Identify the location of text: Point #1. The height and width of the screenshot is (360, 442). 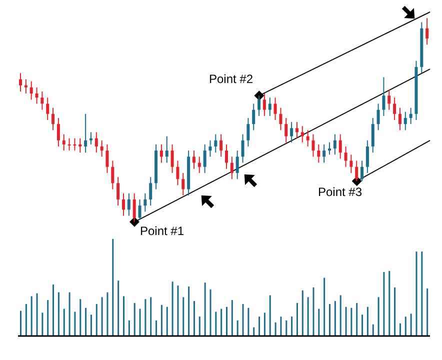
(162, 231).